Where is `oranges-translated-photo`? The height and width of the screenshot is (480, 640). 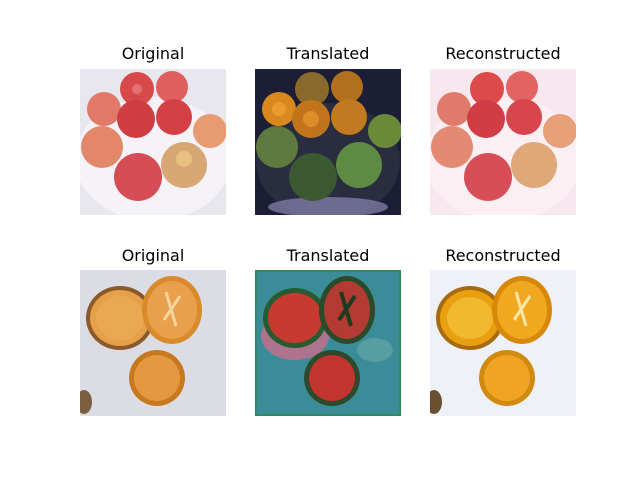
oranges-translated-photo is located at coordinates (328, 343).